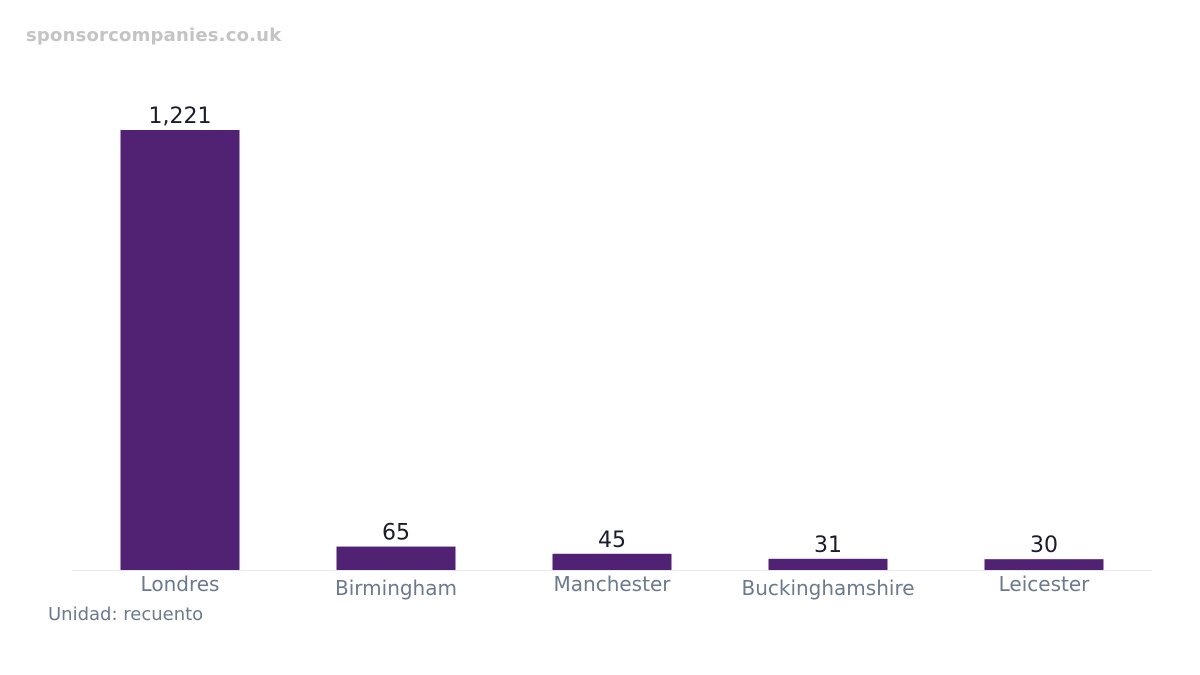  What do you see at coordinates (126, 614) in the screenshot?
I see `unit-label: Unidad: recuento` at bounding box center [126, 614].